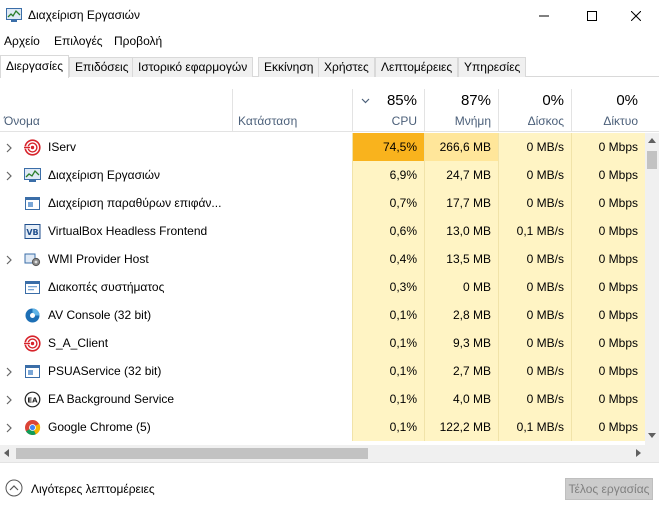 This screenshot has height=514, width=659. I want to click on tab-app-history: Ιστορικό εφαρμογών, so click(193, 67).